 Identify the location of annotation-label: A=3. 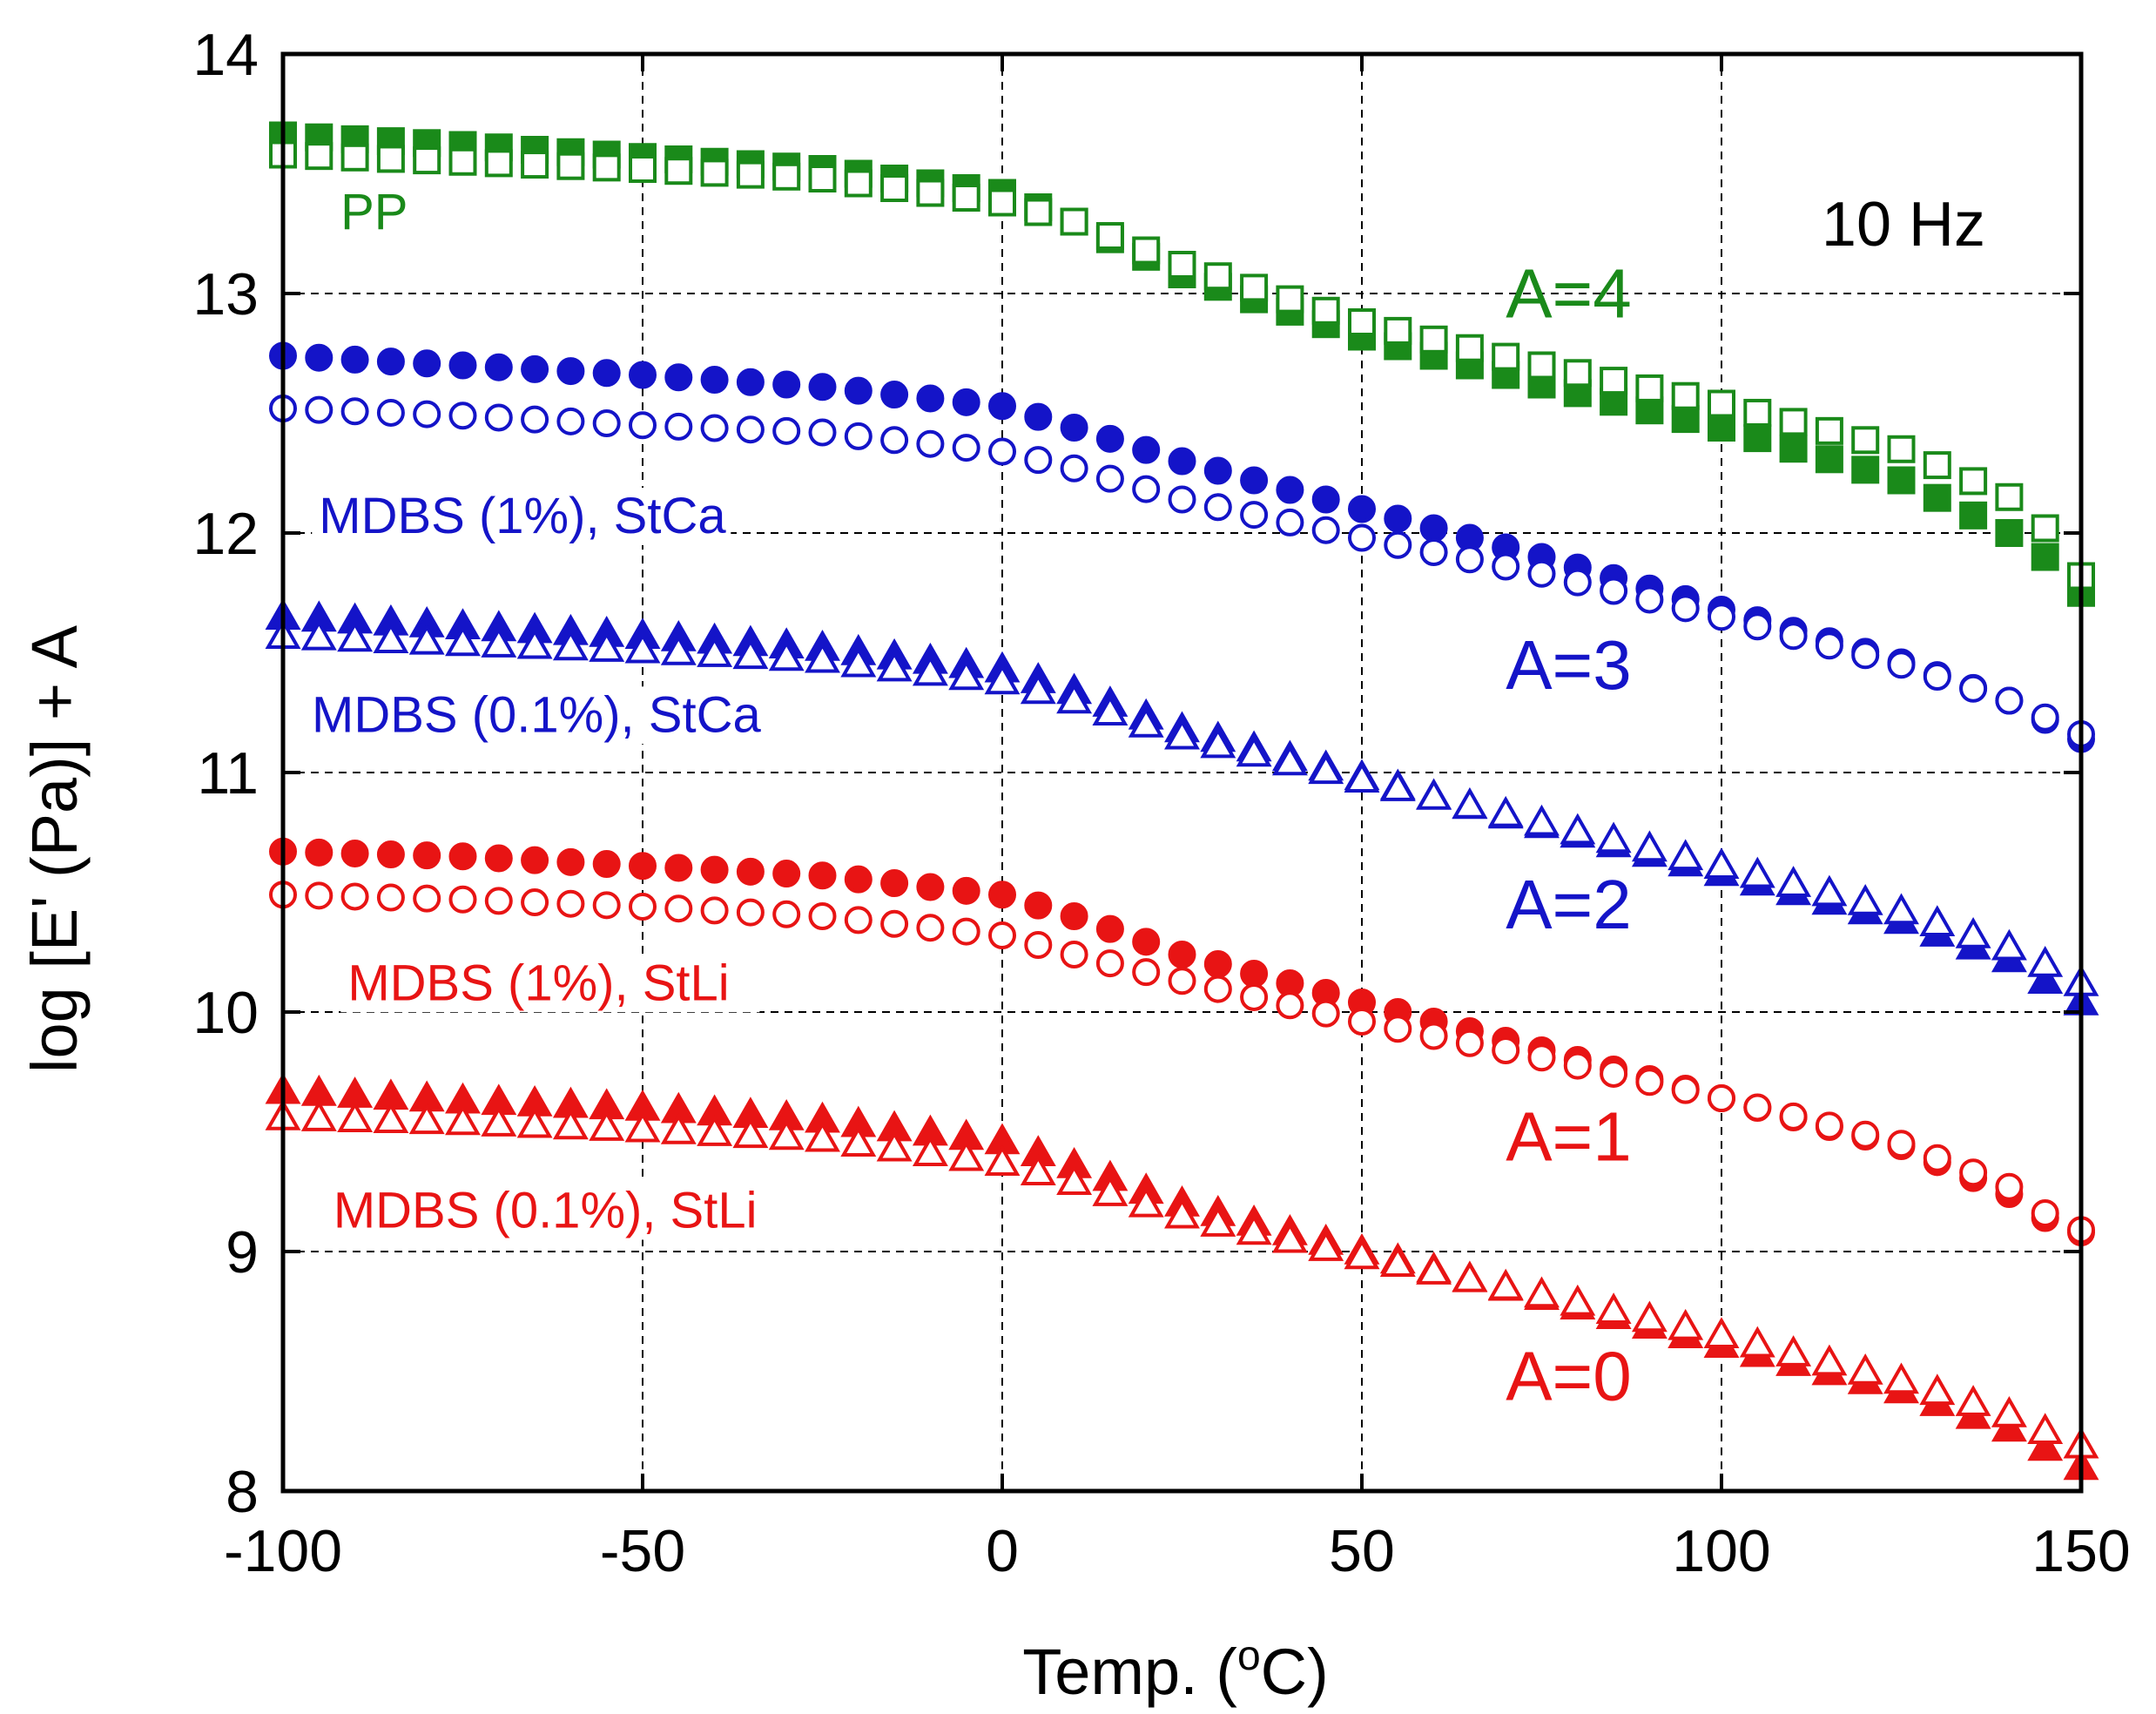
(1569, 665).